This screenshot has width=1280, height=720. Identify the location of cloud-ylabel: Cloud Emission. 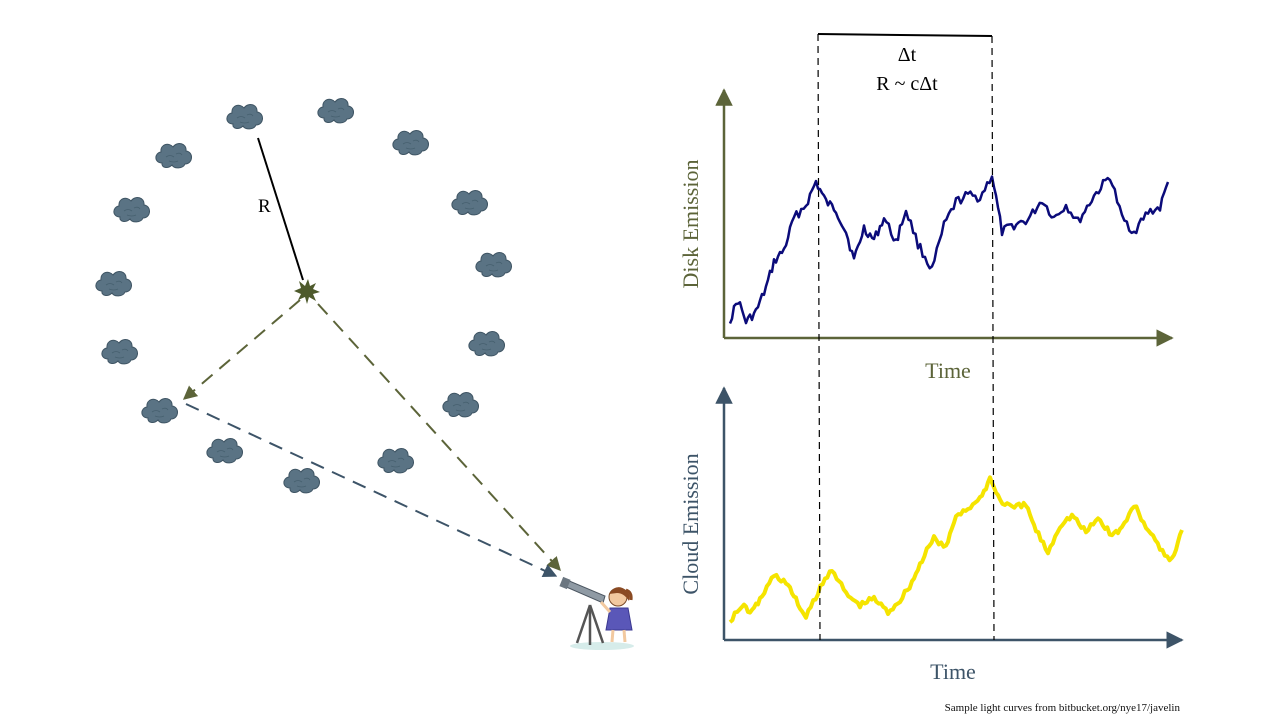
(690, 523).